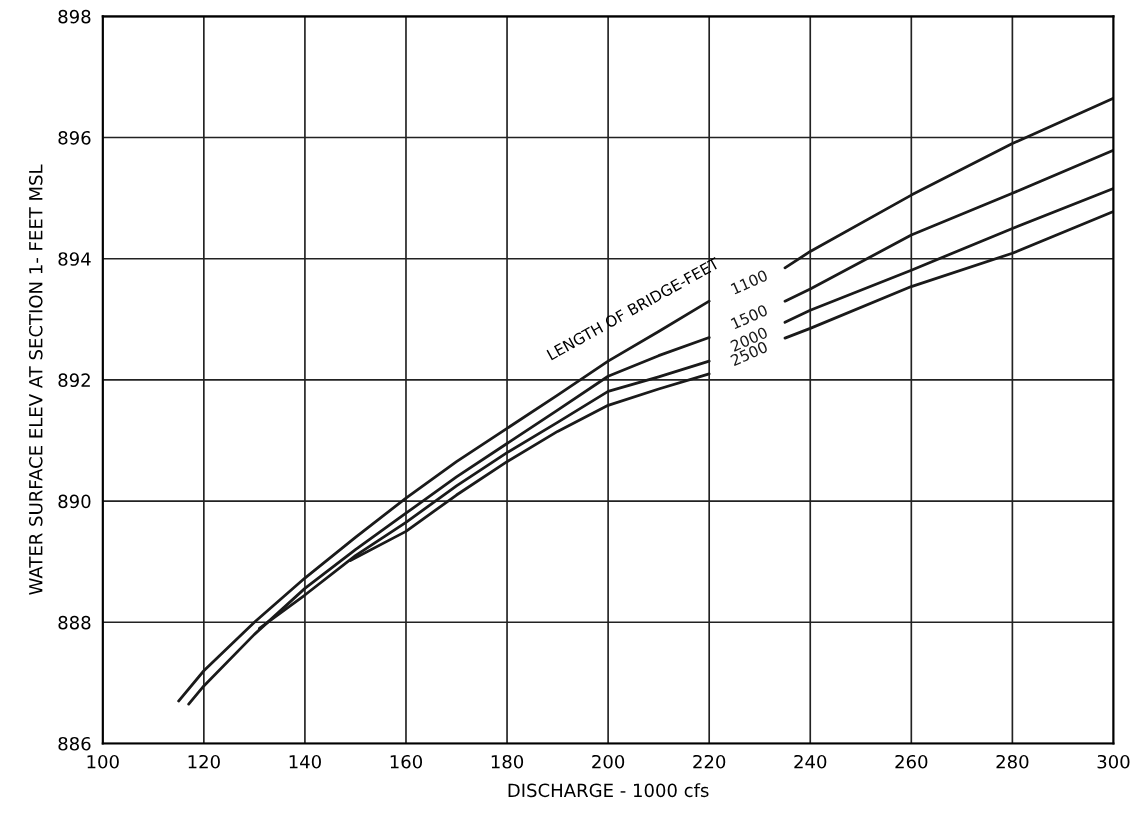  What do you see at coordinates (74, 259) in the screenshot?
I see `y-tick-label: 894` at bounding box center [74, 259].